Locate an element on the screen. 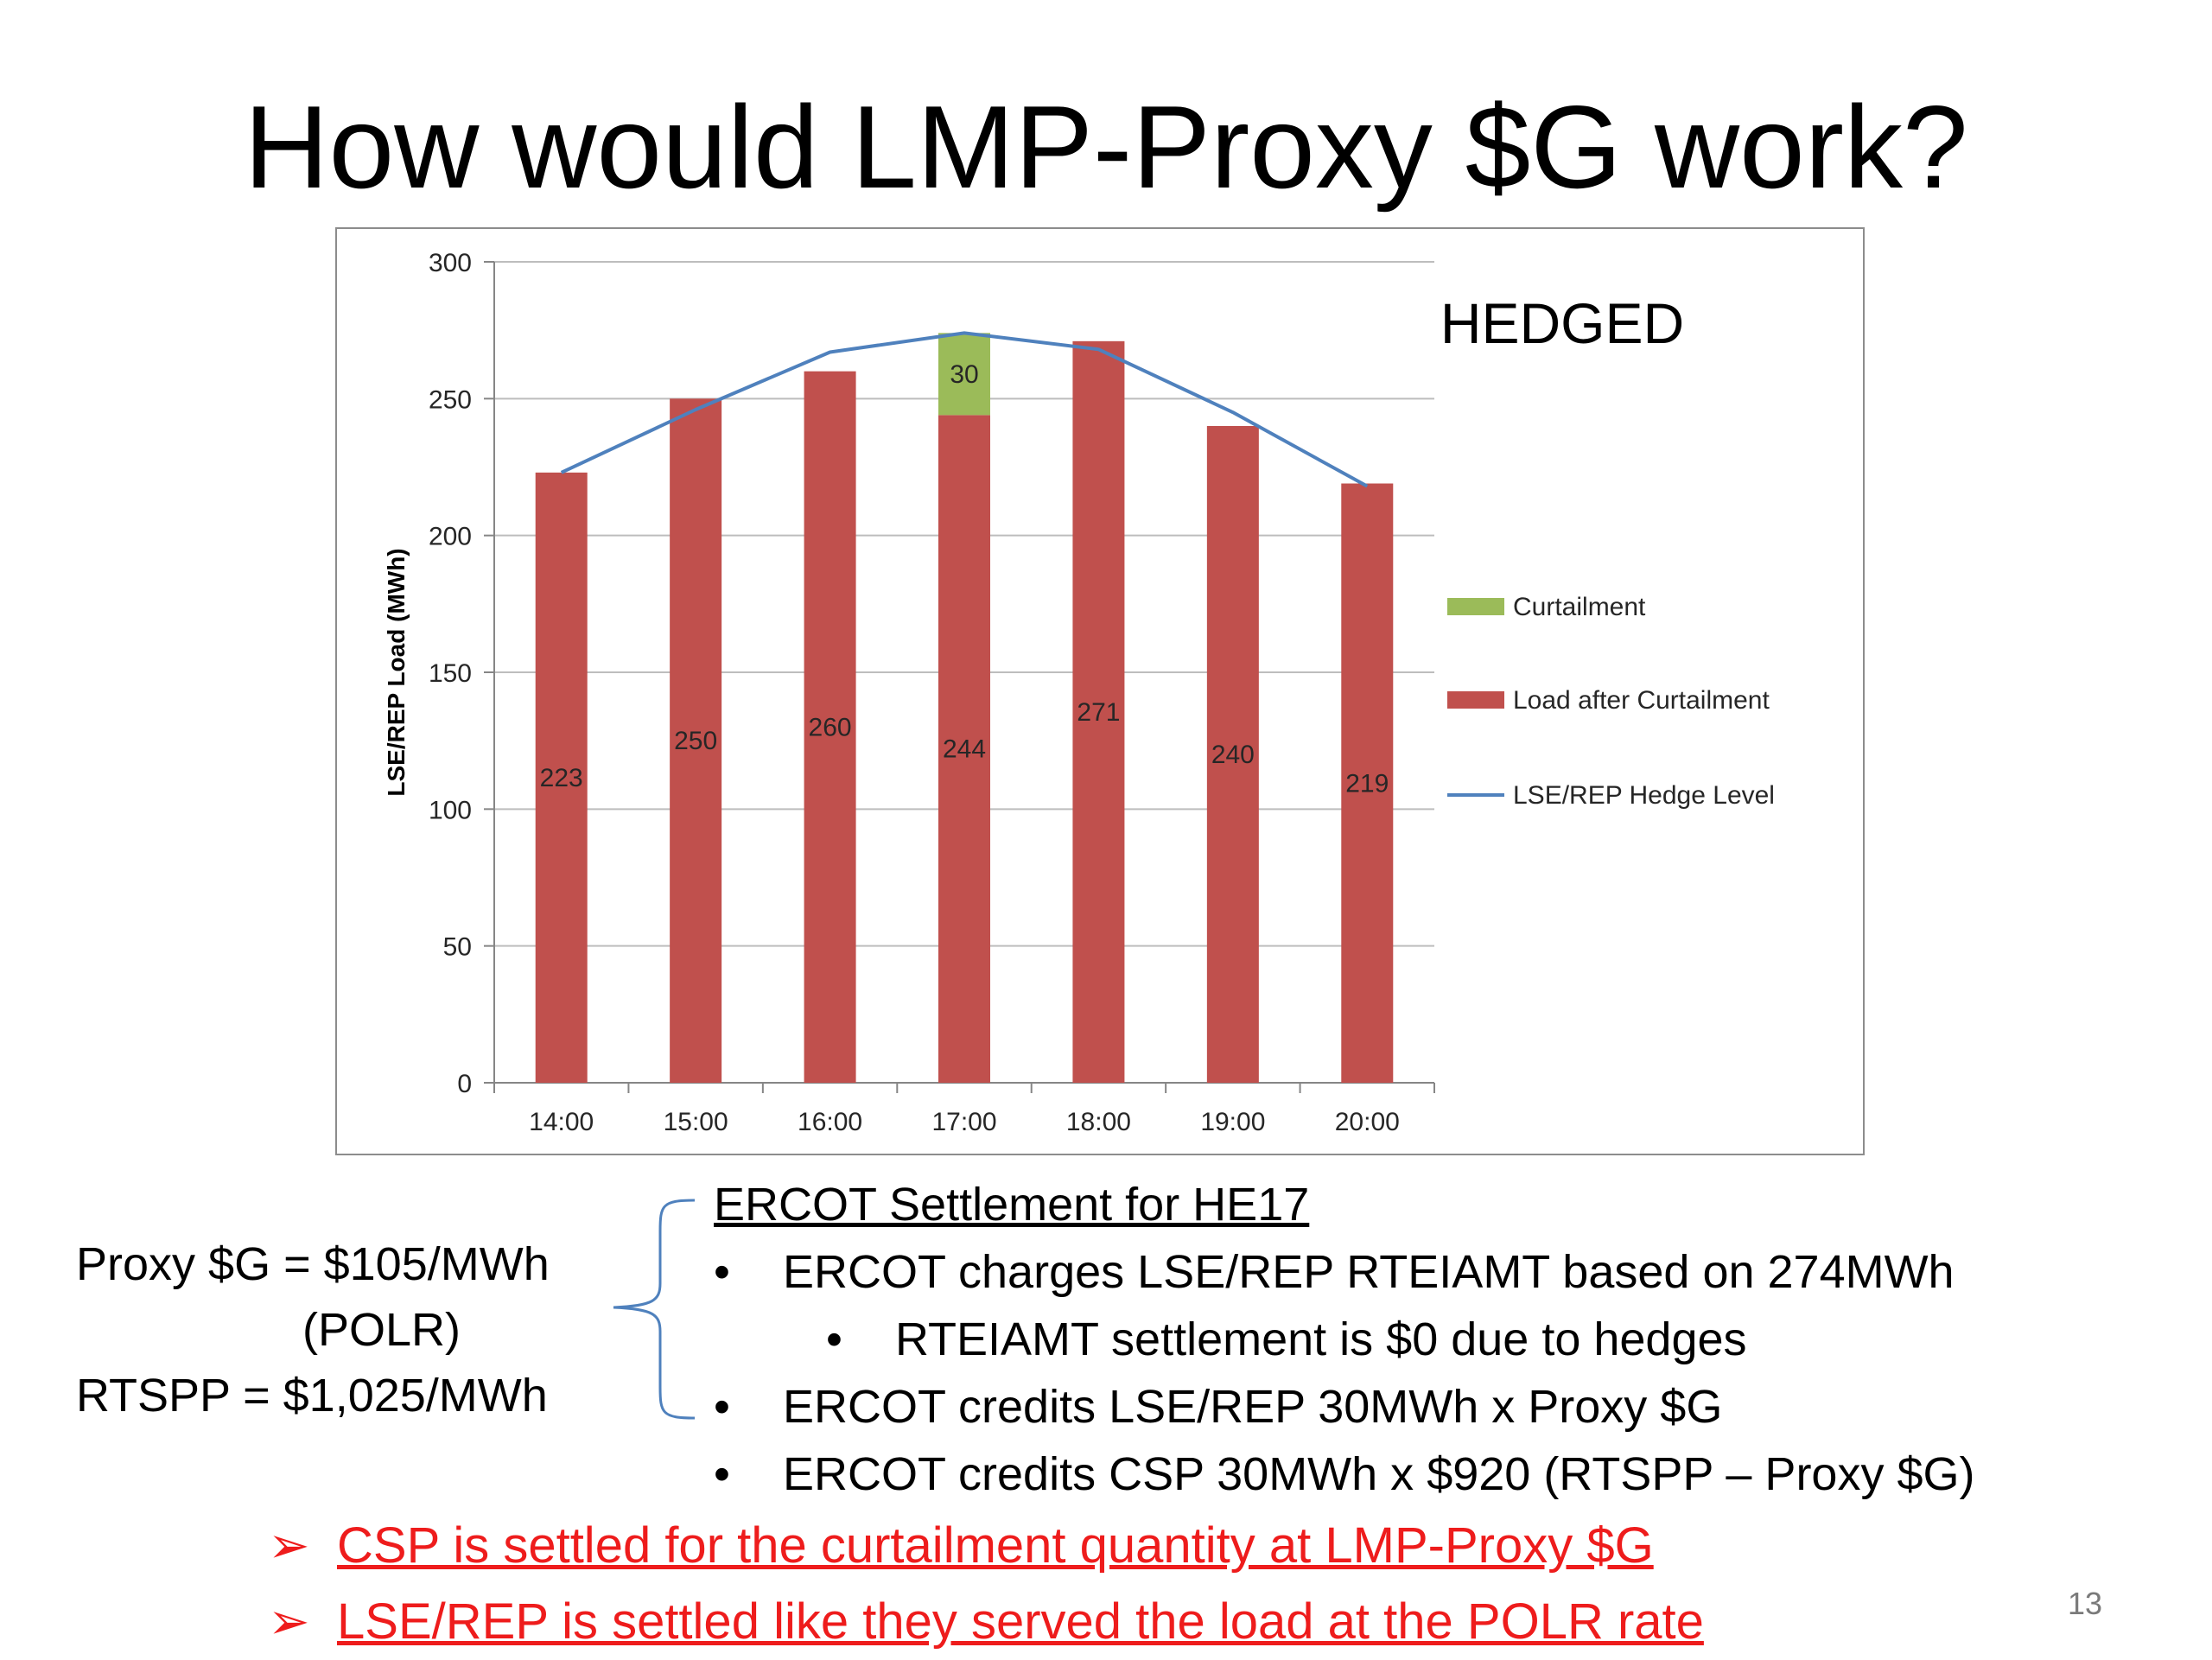  y-tick-label: 250 is located at coordinates (450, 399).